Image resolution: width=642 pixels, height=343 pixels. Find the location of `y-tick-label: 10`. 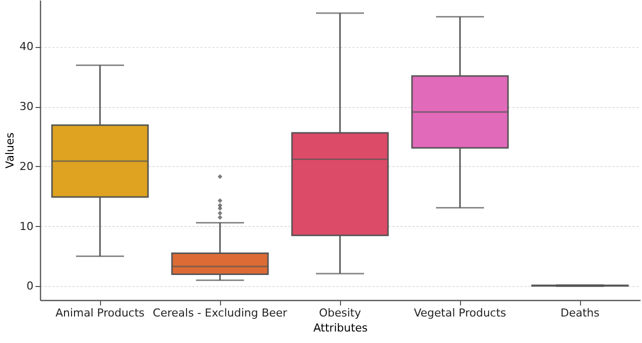

y-tick-label: 10 is located at coordinates (27, 226).